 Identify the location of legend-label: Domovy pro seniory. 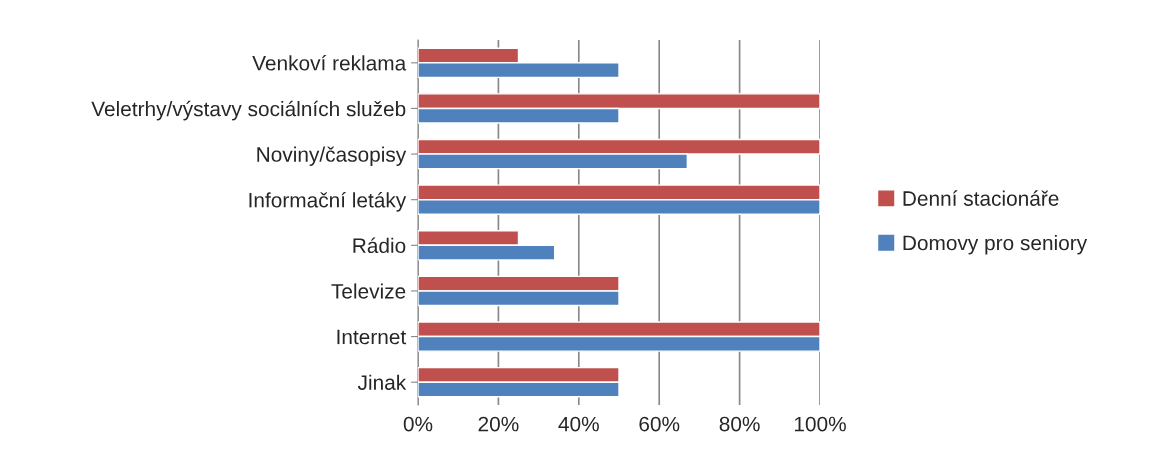
(995, 245).